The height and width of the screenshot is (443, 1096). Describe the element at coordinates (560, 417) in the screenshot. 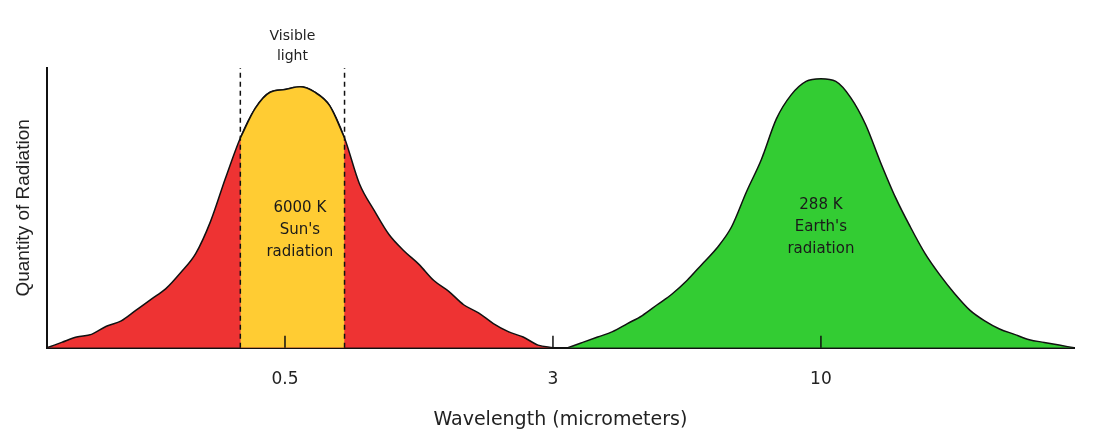

I see `x-axis-title: Wavelength (micrometers)` at that location.